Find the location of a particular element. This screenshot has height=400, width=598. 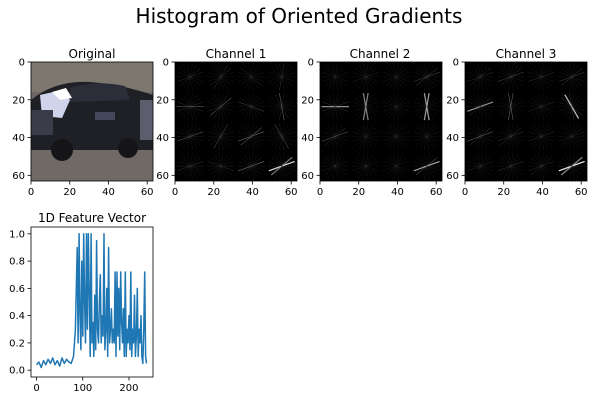

panel-channel-2: Channel 2 is located at coordinates (381, 114).